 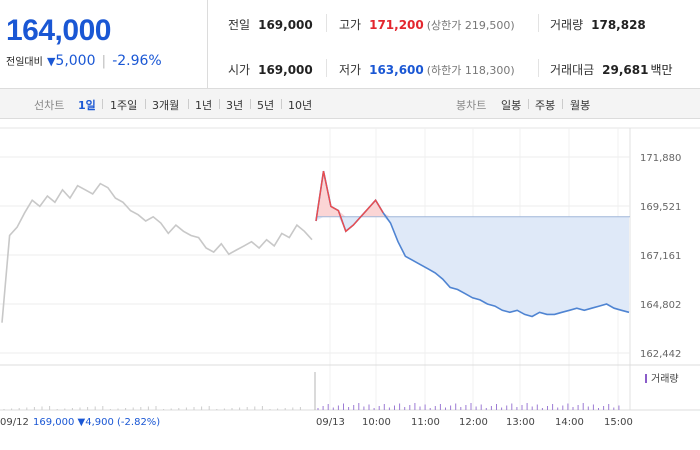 What do you see at coordinates (646, 378) in the screenshot?
I see `volume-legend-swatch` at bounding box center [646, 378].